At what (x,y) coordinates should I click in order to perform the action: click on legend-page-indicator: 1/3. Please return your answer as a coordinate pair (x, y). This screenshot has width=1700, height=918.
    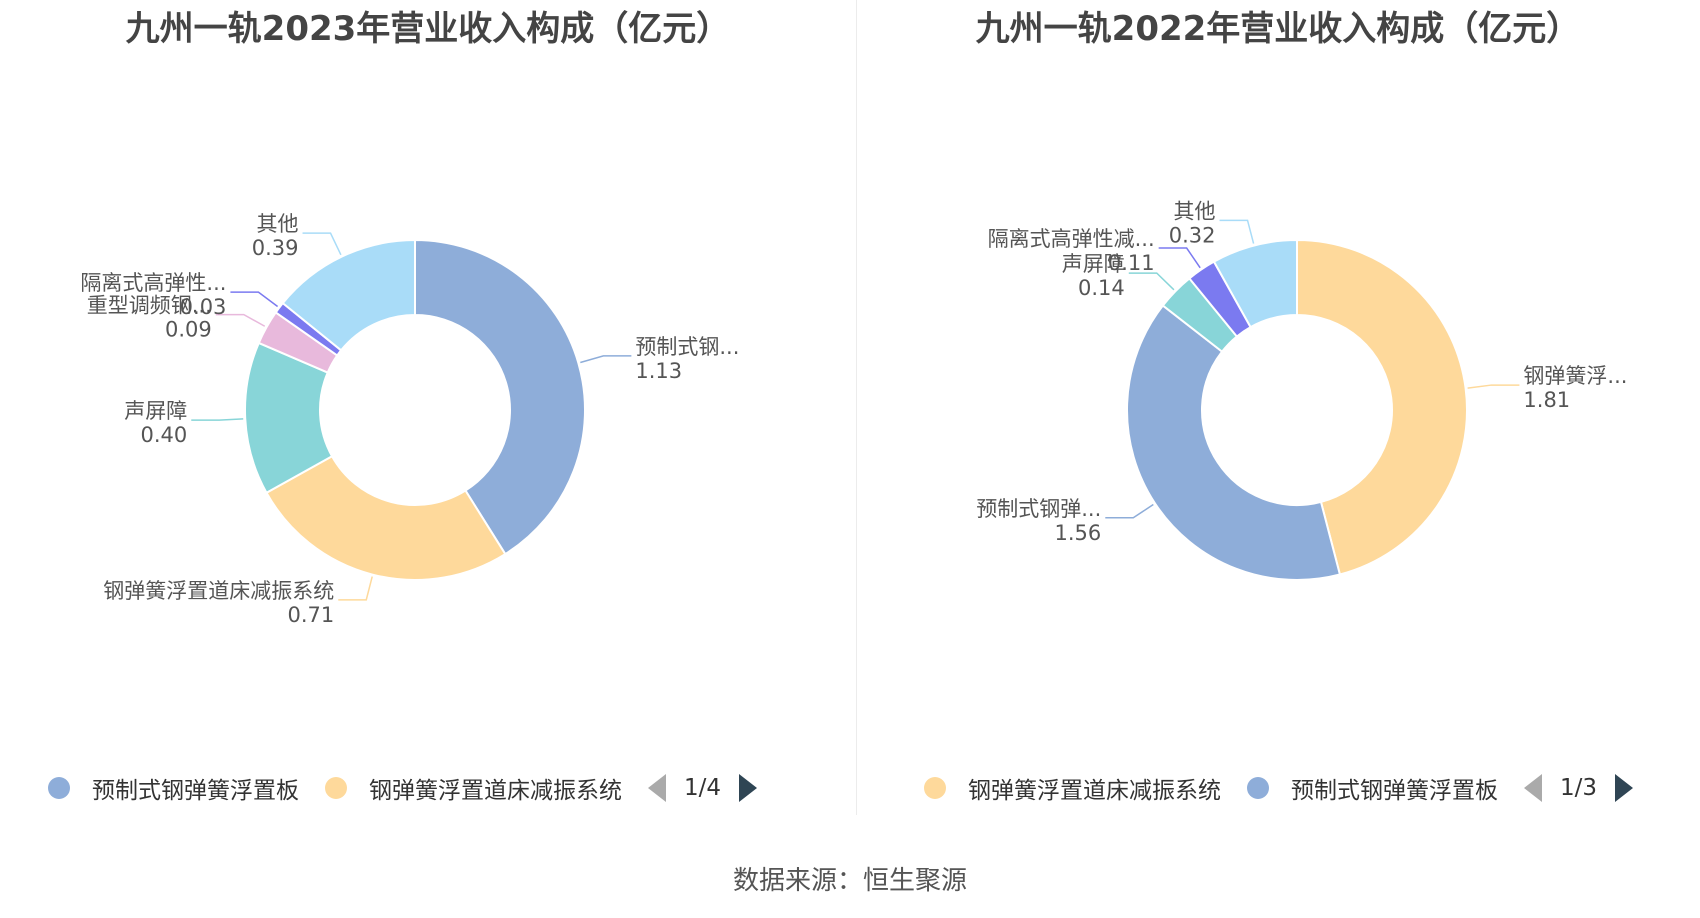
    Looking at the image, I should click on (1579, 788).